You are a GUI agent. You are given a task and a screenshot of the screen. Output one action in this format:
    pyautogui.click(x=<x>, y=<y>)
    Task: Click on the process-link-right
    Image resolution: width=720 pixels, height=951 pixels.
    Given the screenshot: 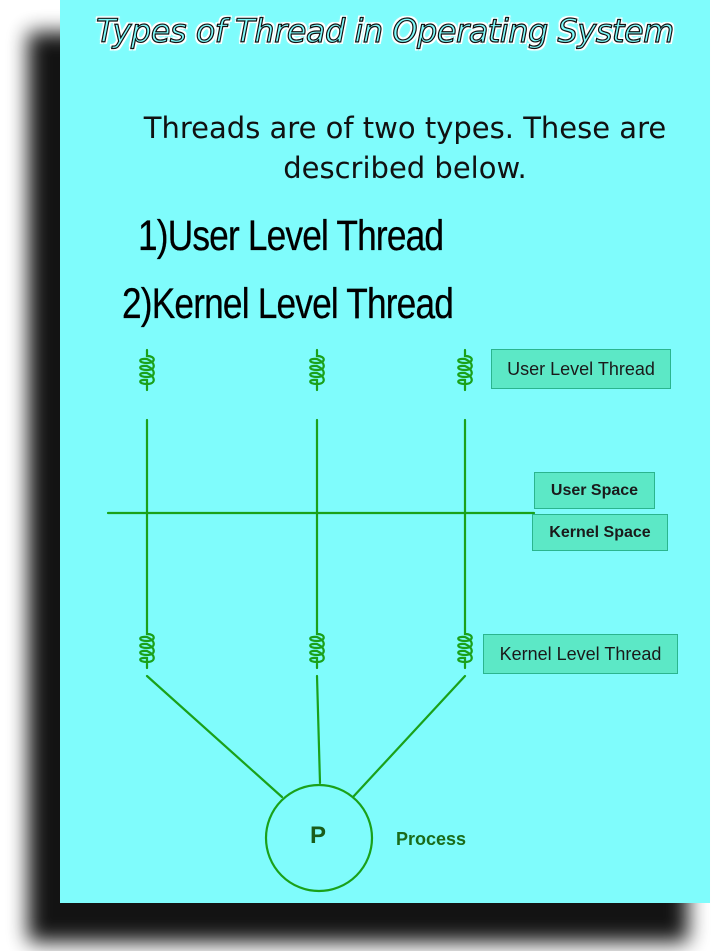 What is the action you would take?
    pyautogui.click(x=409, y=736)
    